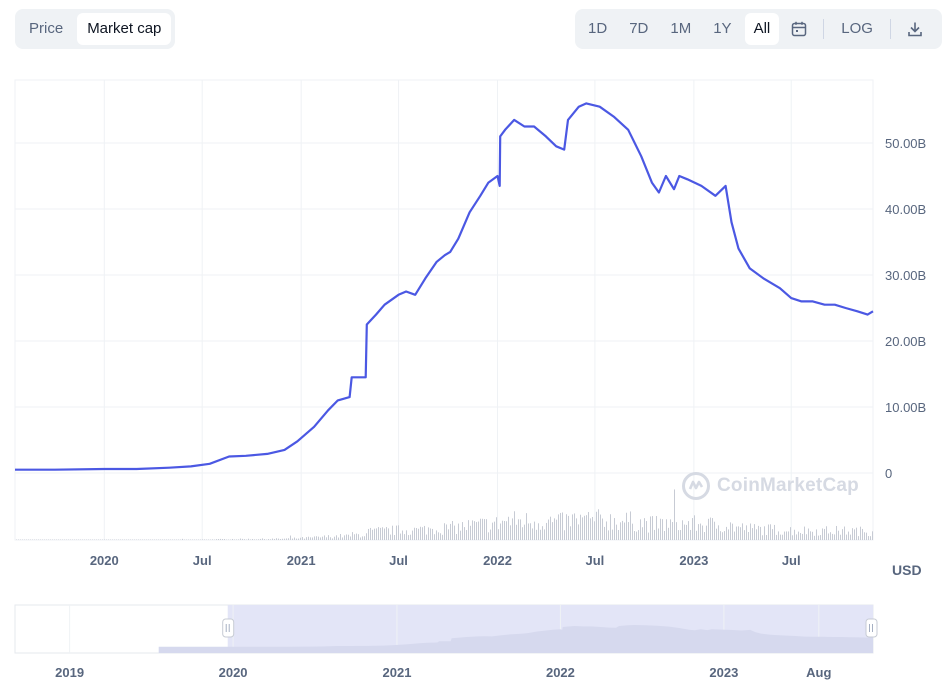 Image resolution: width=944 pixels, height=698 pixels. What do you see at coordinates (905, 143) in the screenshot?
I see `y-tick-label: 50.00B` at bounding box center [905, 143].